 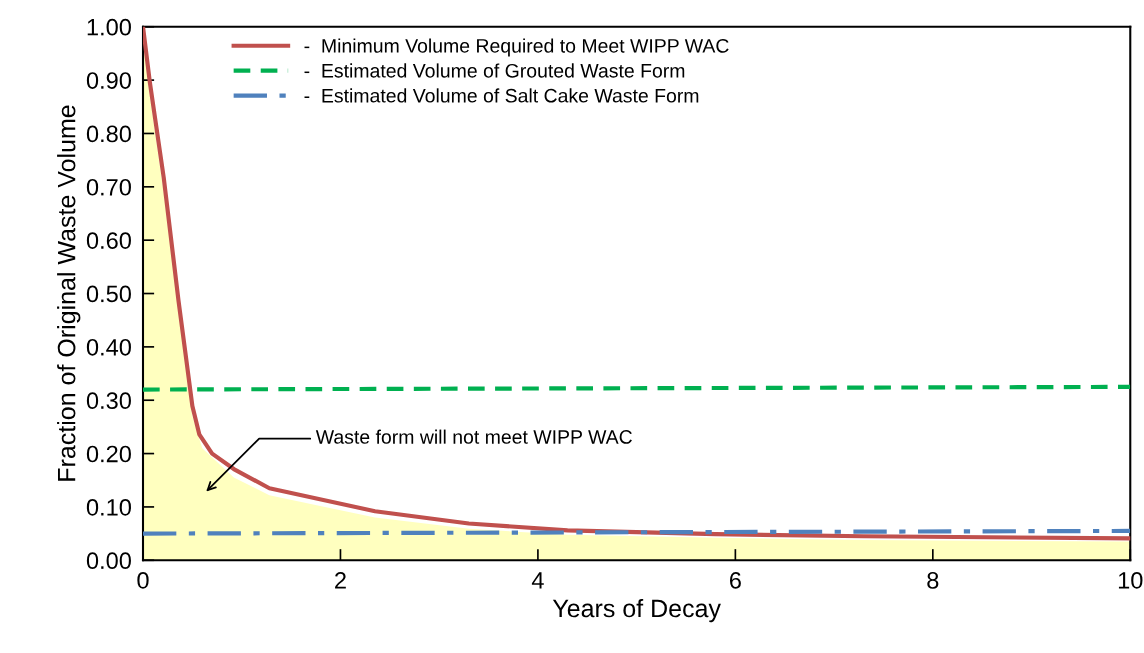 I want to click on y-tick-label: 0.60, so click(x=108, y=240).